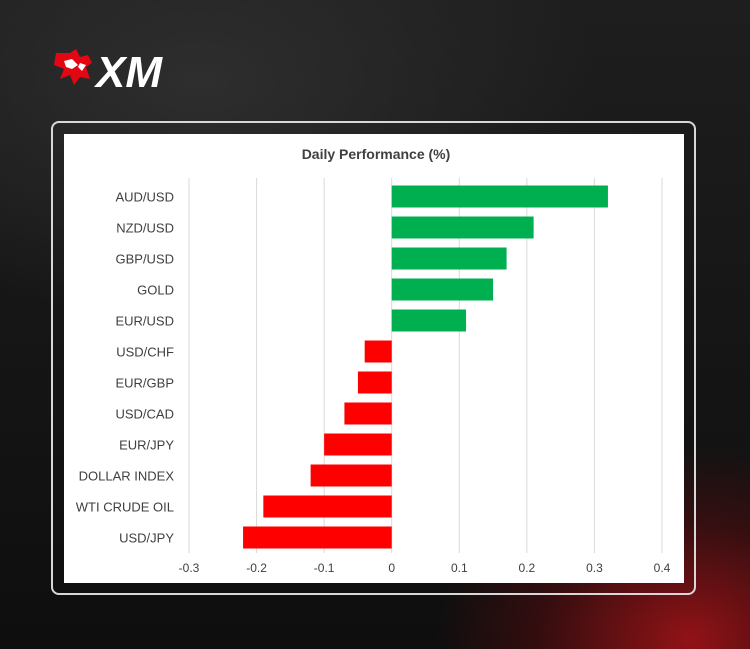 The height and width of the screenshot is (649, 750). I want to click on bar-usd-chf, so click(378, 351).